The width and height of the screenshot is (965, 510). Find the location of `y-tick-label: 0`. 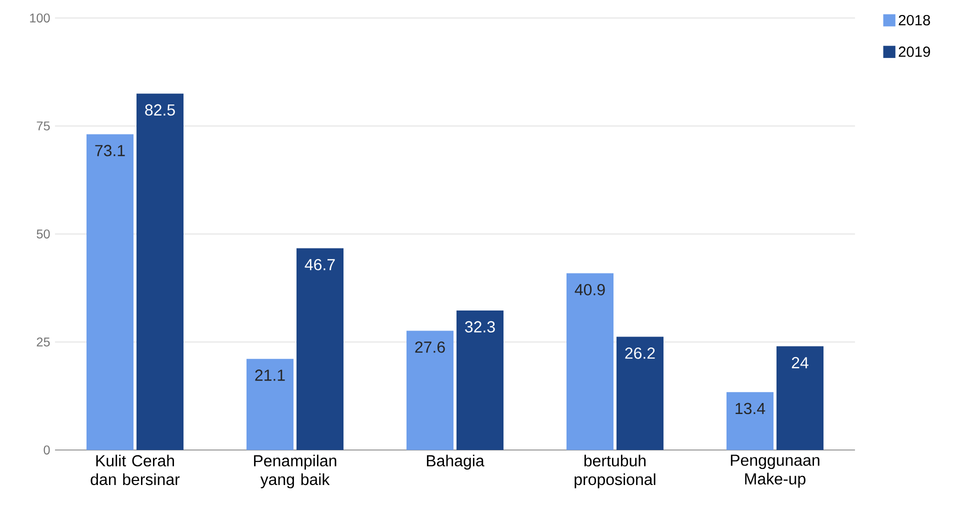

y-tick-label: 0 is located at coordinates (47, 450).